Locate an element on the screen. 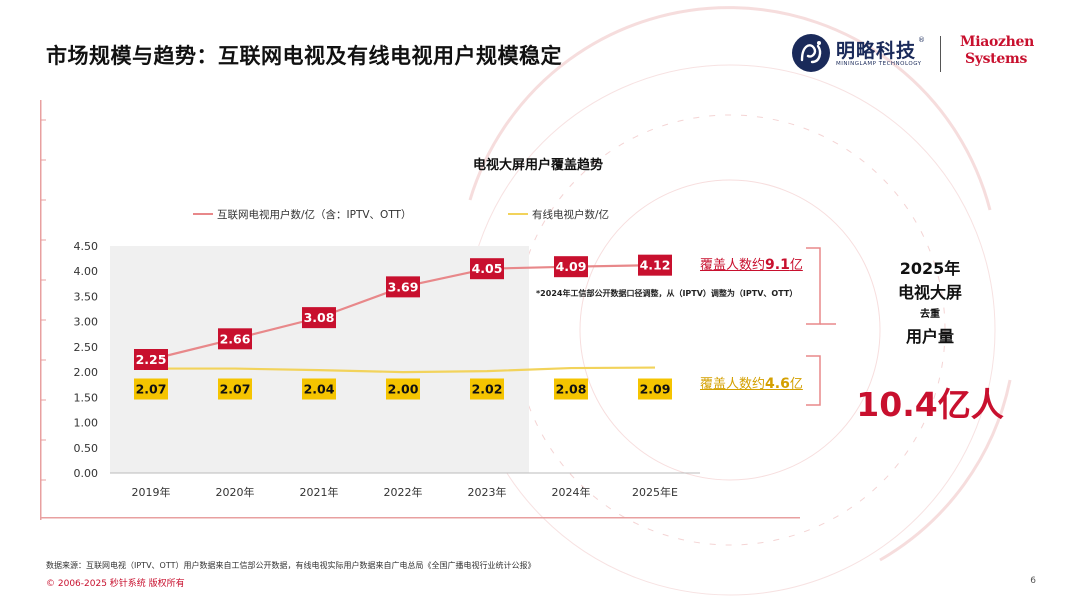  internet-coverage-label: 覆盖人数约9.1亿 is located at coordinates (751, 263).